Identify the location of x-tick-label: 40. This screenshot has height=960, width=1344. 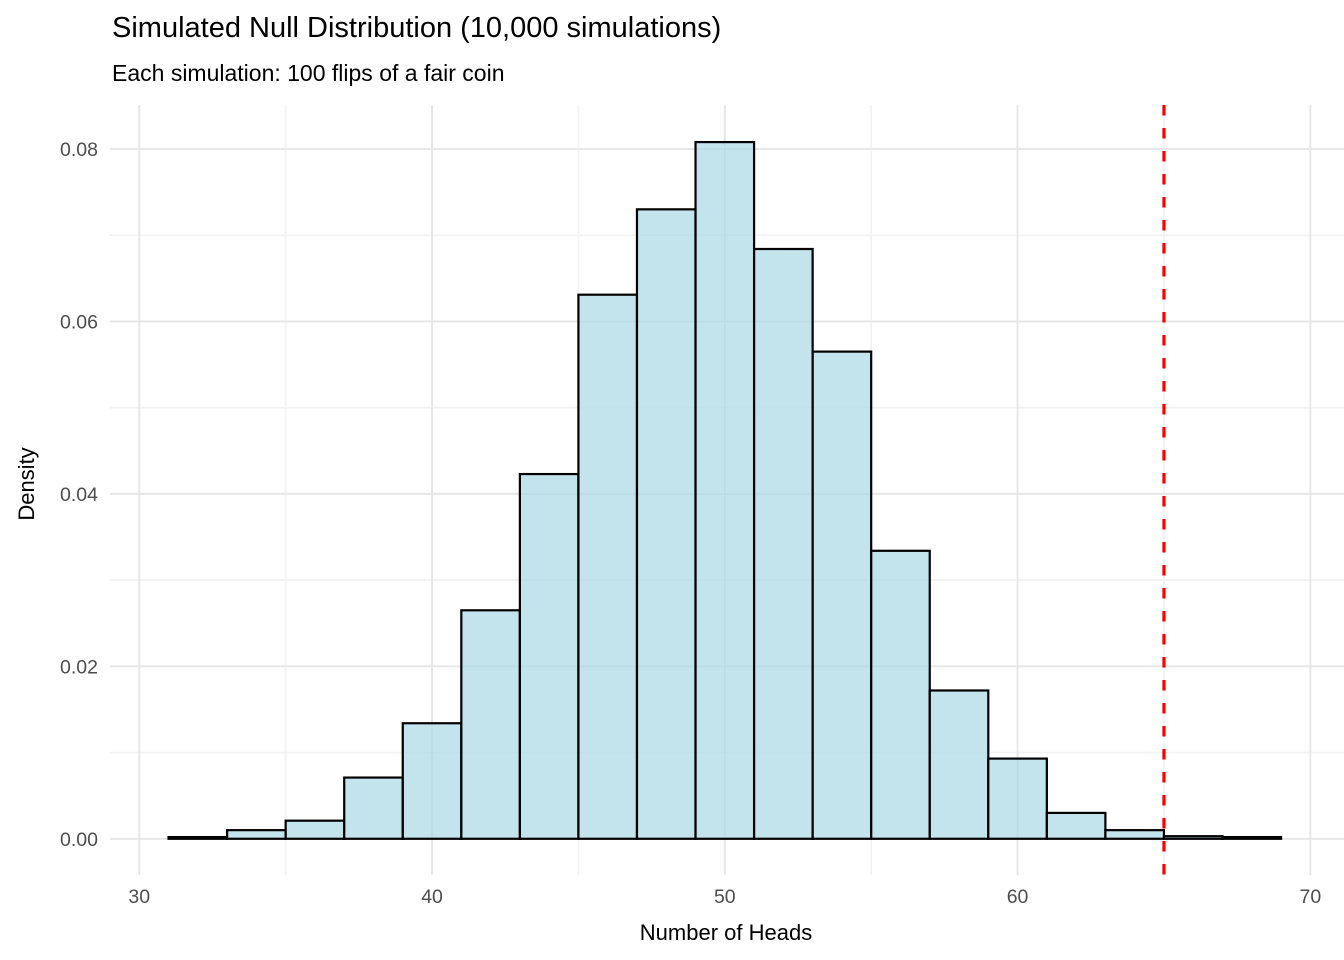
(432, 897).